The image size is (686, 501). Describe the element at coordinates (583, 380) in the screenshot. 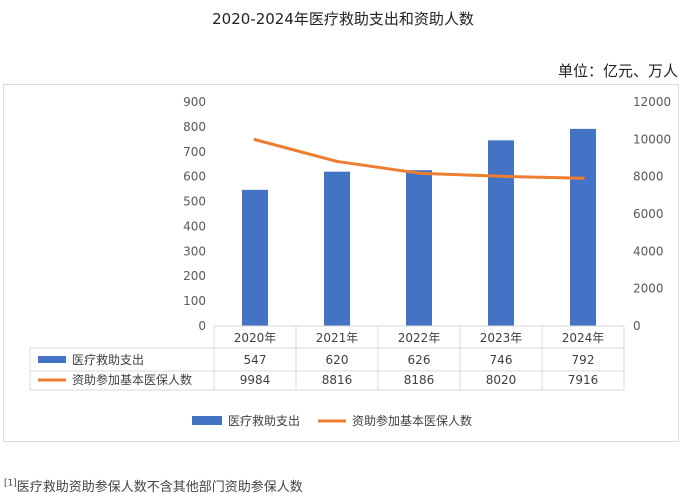

I see `table-cell-line-value: 7916` at that location.